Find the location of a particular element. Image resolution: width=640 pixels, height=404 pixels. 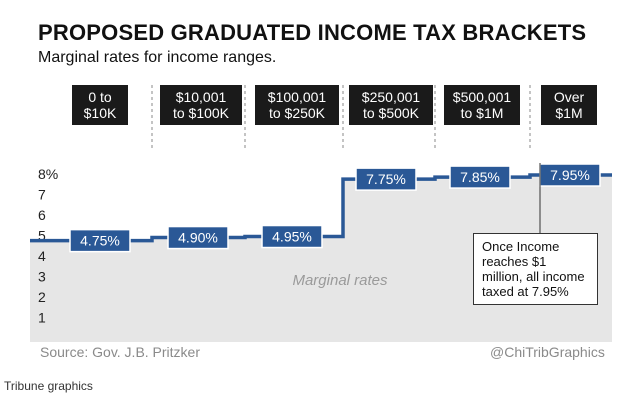

bracket-label-line: to $500K is located at coordinates (391, 113).